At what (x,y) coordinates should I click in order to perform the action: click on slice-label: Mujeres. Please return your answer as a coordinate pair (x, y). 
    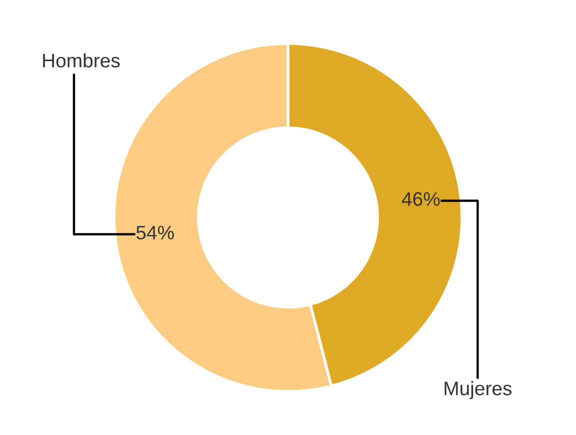
    Looking at the image, I should click on (478, 390).